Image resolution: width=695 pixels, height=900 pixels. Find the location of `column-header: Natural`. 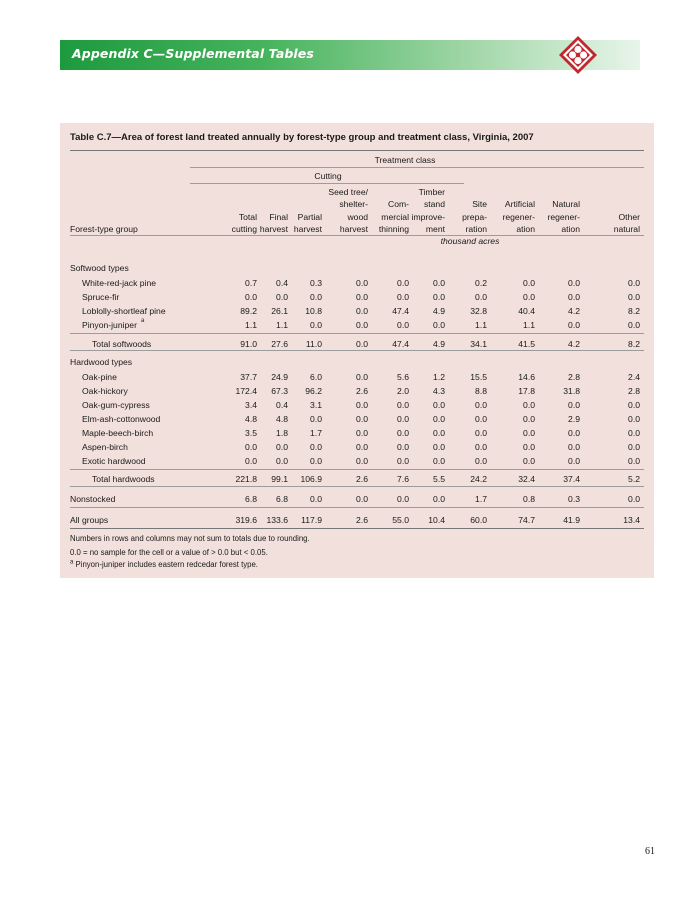

column-header: Natural is located at coordinates (566, 204).